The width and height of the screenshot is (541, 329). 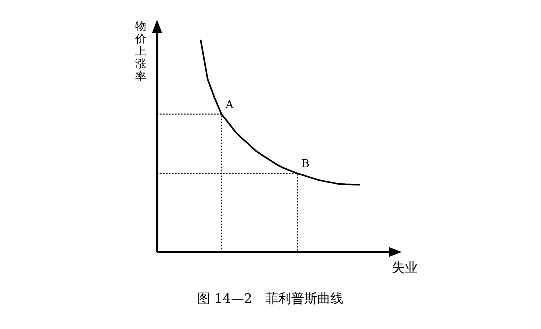 What do you see at coordinates (140, 51) in the screenshot?
I see `y-axis-title: 物价上涨率` at bounding box center [140, 51].